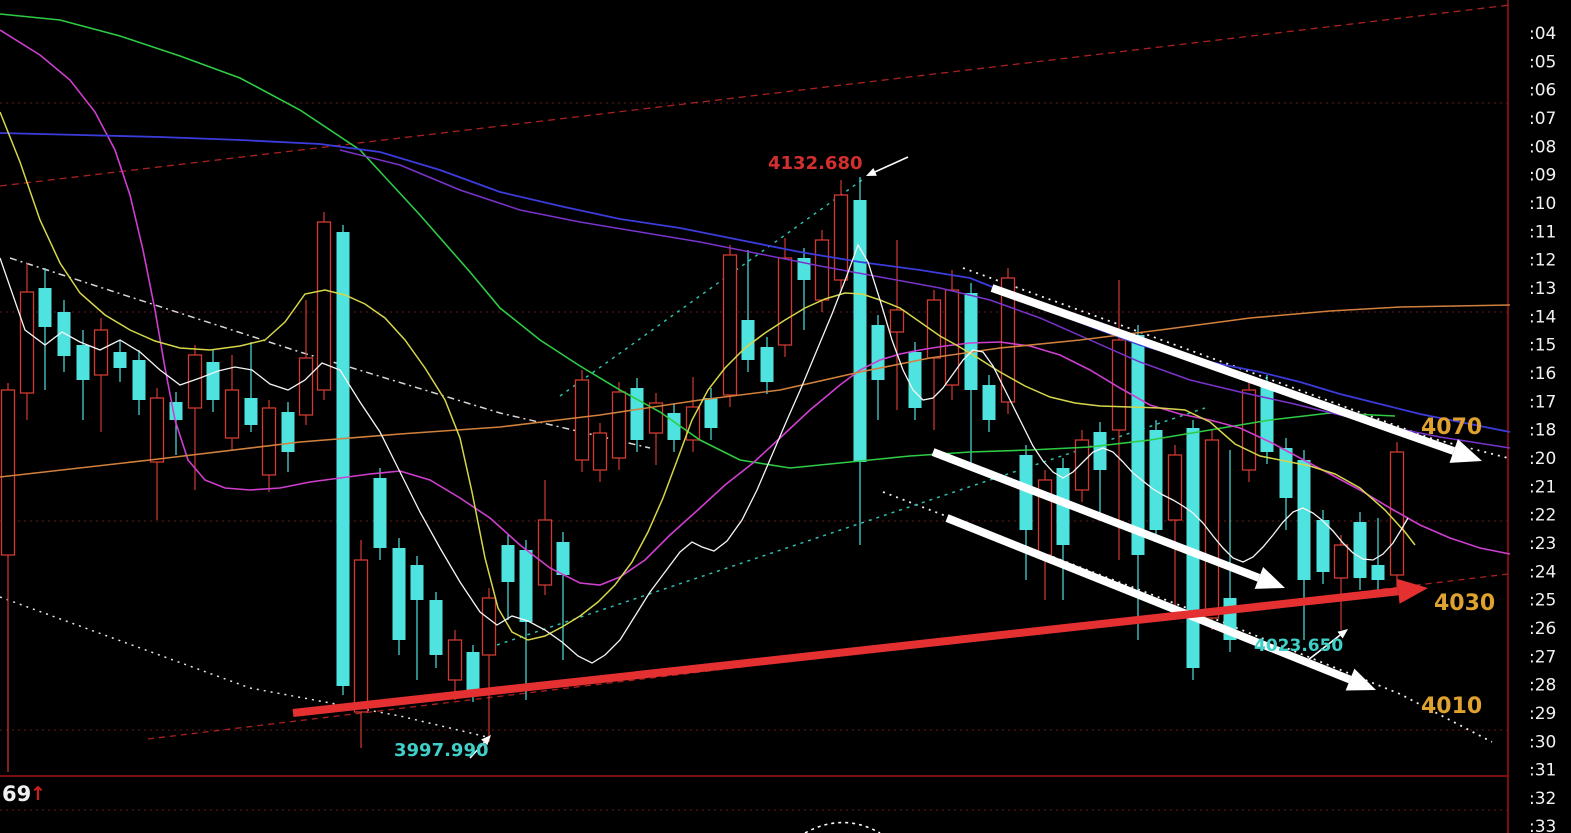 The image size is (1571, 833). Describe the element at coordinates (1542, 346) in the screenshot. I see `time-label: :15` at that location.